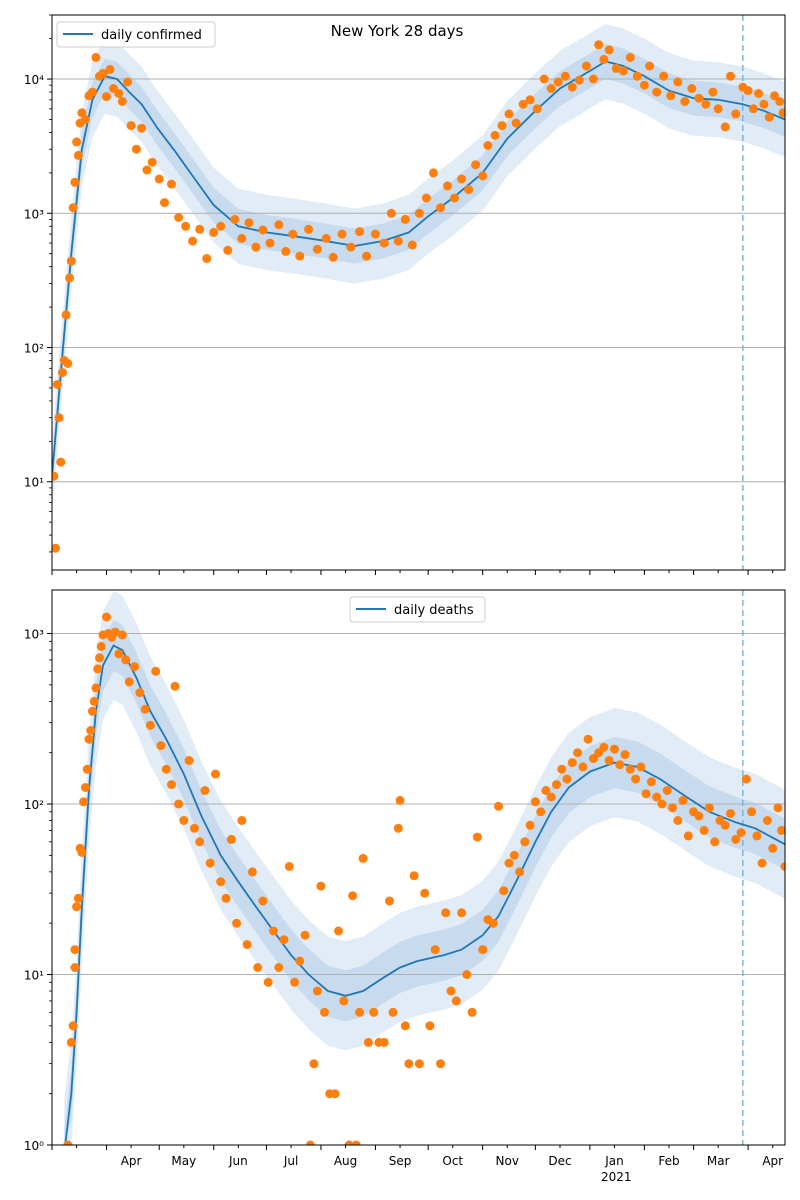 The width and height of the screenshot is (800, 1200). I want to click on deaths-y-axis: 10⁰ 10¹ 10² 10³, so click(38, 890).